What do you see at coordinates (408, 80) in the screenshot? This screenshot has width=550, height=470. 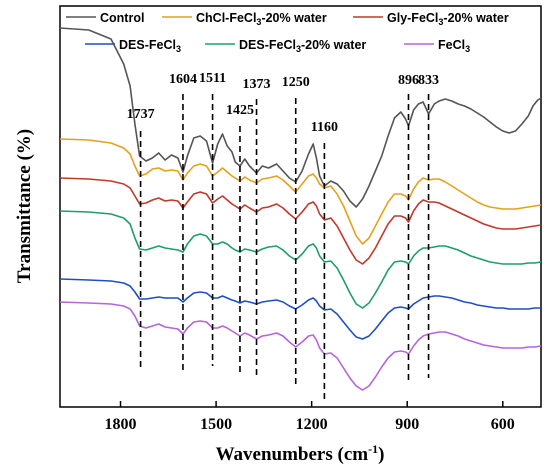 I see `peak-label-896: 896` at bounding box center [408, 80].